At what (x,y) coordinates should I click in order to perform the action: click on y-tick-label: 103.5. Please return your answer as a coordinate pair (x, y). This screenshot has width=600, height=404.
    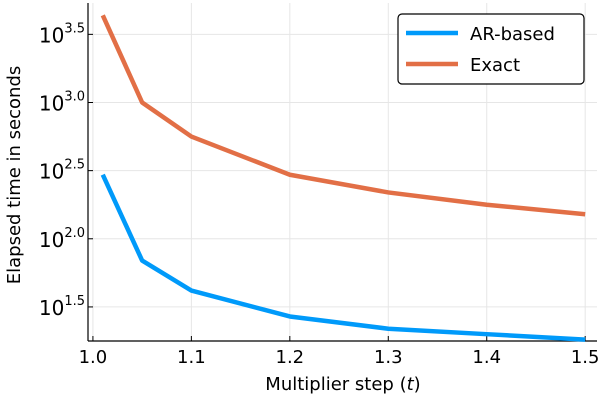
    Looking at the image, I should click on (62, 34).